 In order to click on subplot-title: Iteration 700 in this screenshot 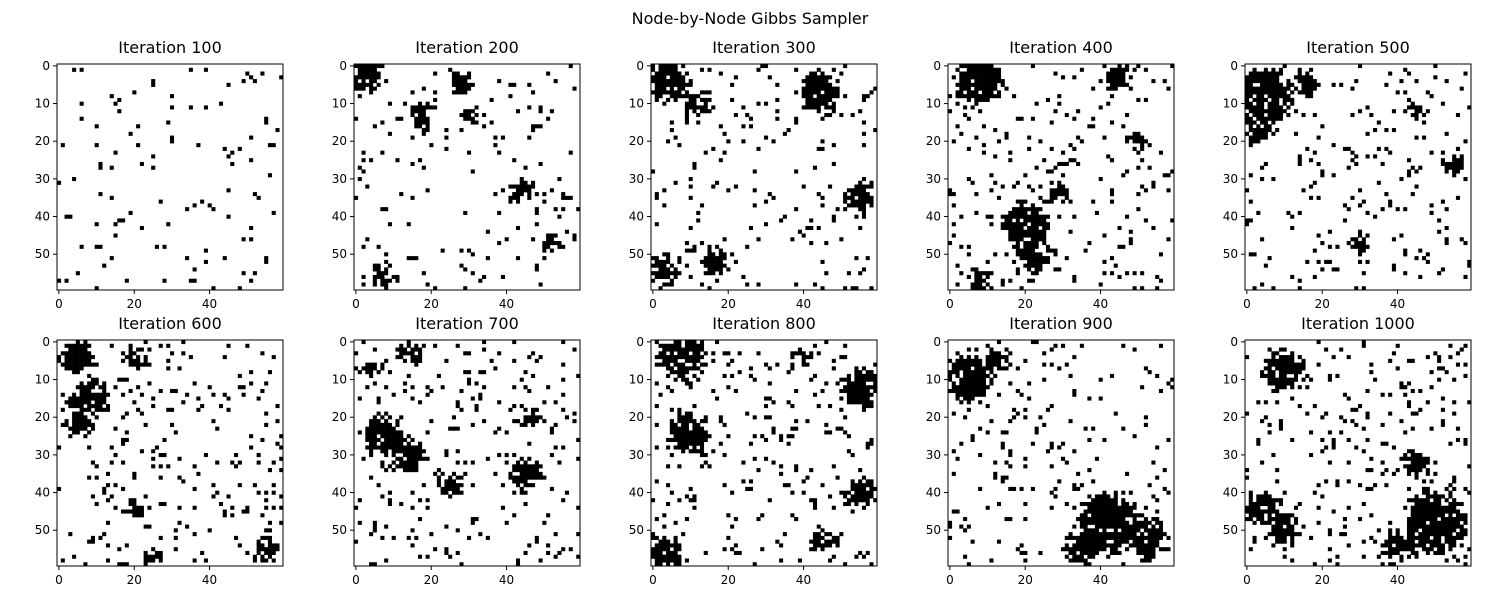, I will do `click(467, 323)`.